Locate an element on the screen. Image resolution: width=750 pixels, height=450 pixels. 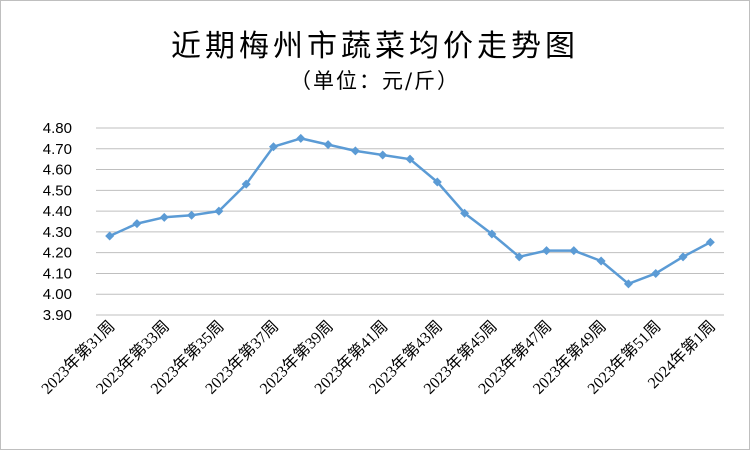
chart-subtitle: （单位：元/斤） is located at coordinates (375, 81).